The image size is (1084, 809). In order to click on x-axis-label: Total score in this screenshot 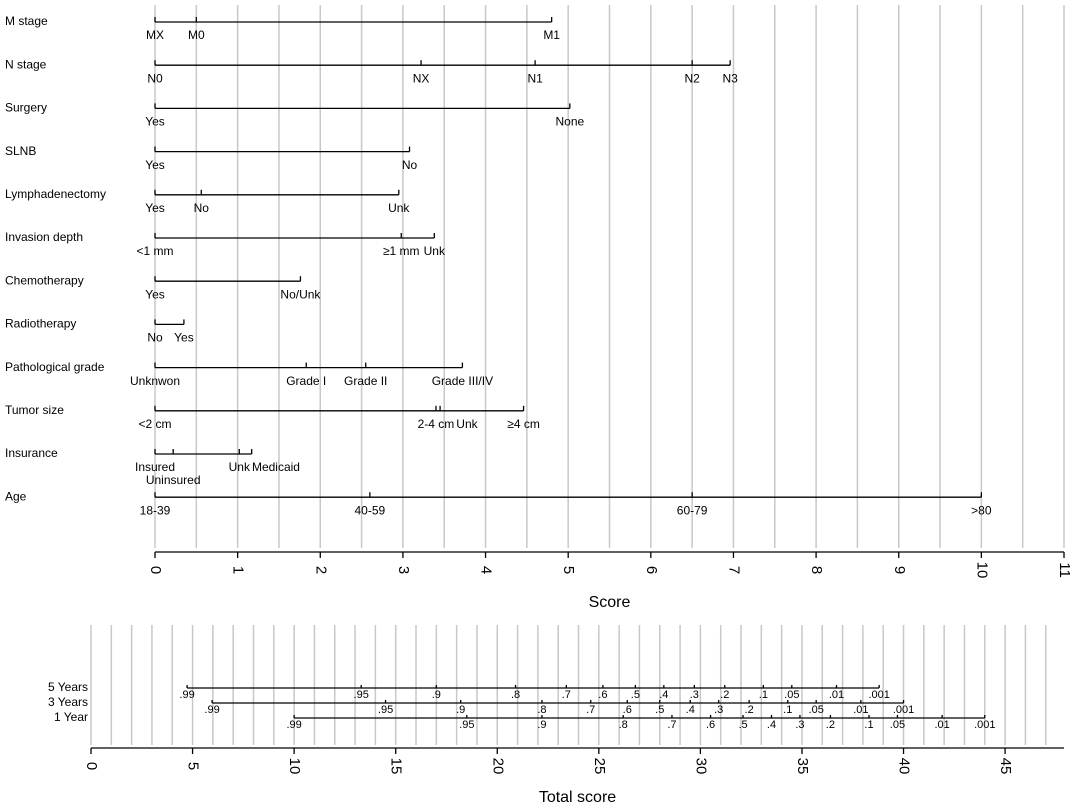, I will do `click(577, 797)`.